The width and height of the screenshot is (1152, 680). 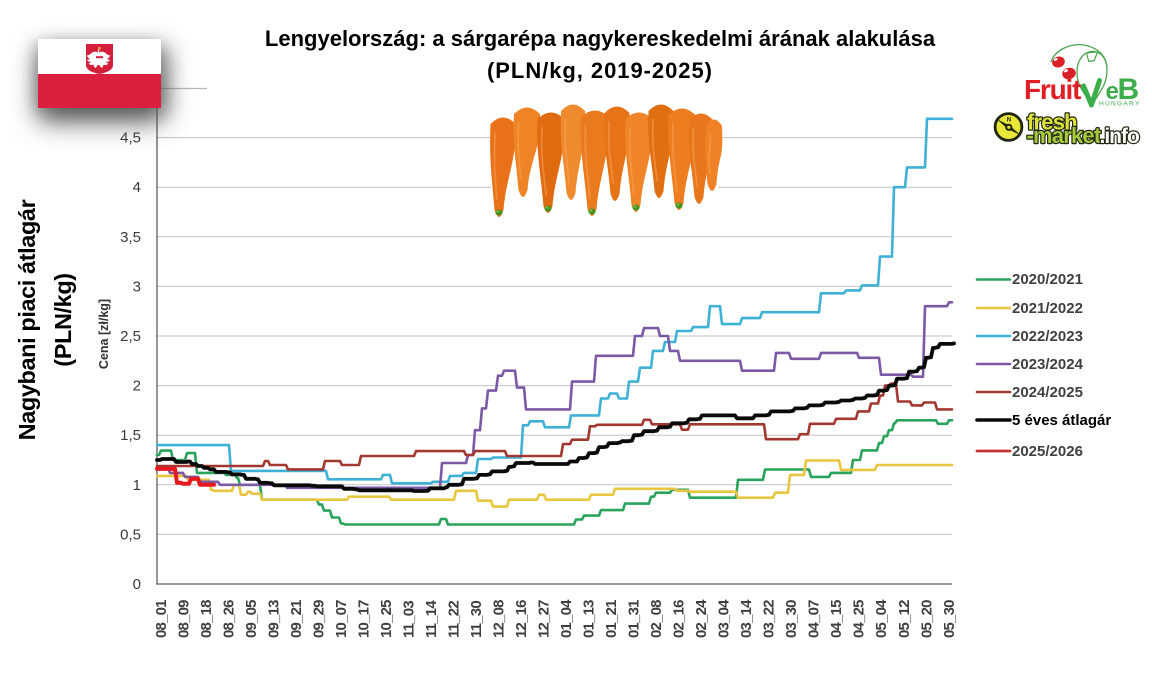 I want to click on svg-text: 09_13, so click(x=273, y=619).